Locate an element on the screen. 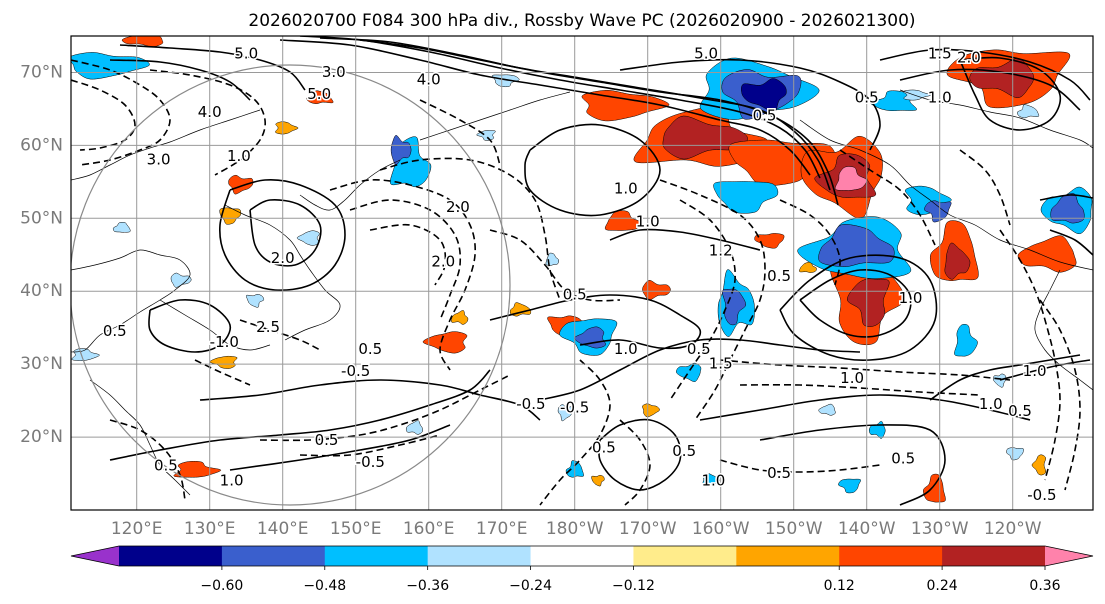  latitude-tick-label: 40°N is located at coordinates (41, 291).